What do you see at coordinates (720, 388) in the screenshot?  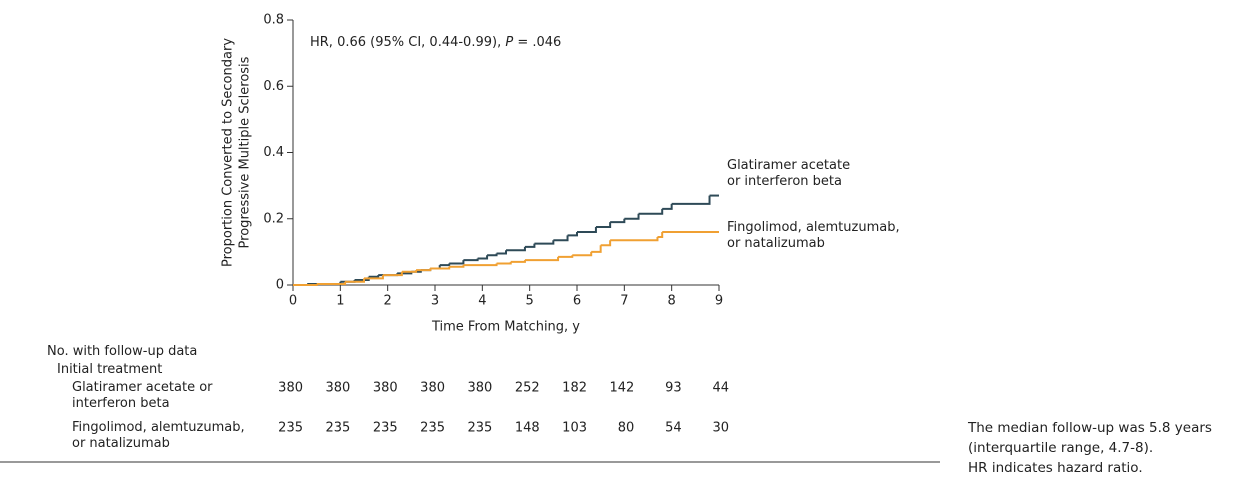 I see `risk-count: 44` at bounding box center [720, 388].